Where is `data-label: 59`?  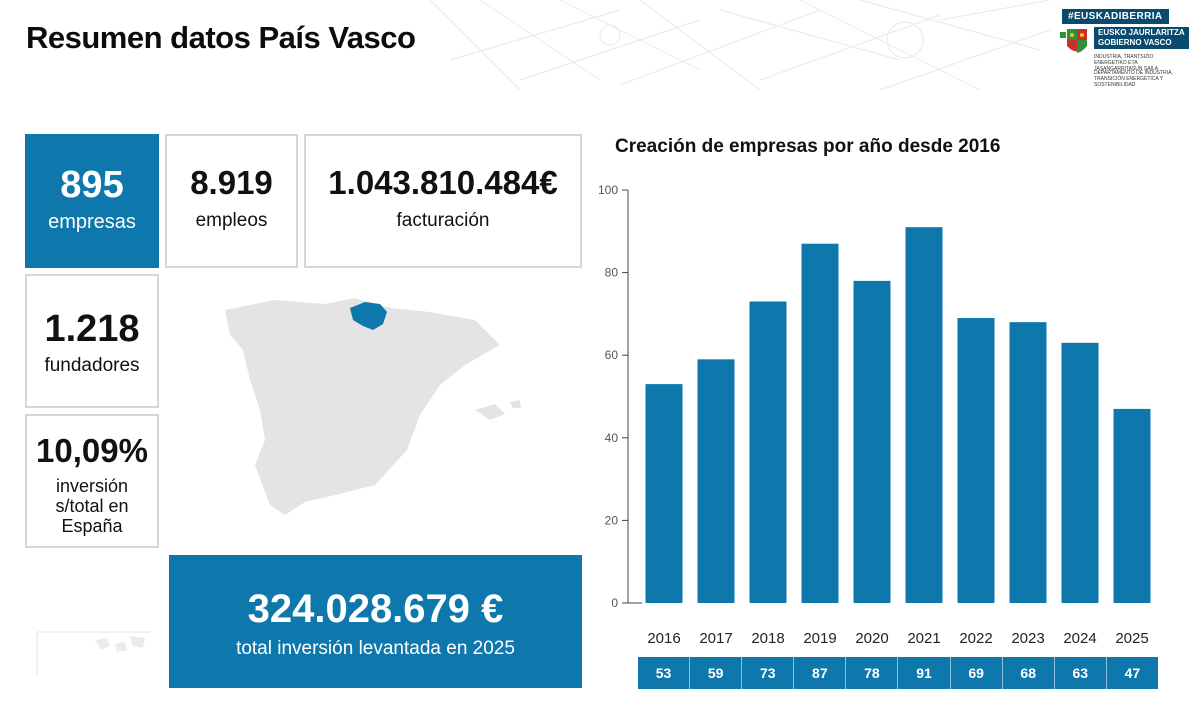 data-label: 59 is located at coordinates (716, 673).